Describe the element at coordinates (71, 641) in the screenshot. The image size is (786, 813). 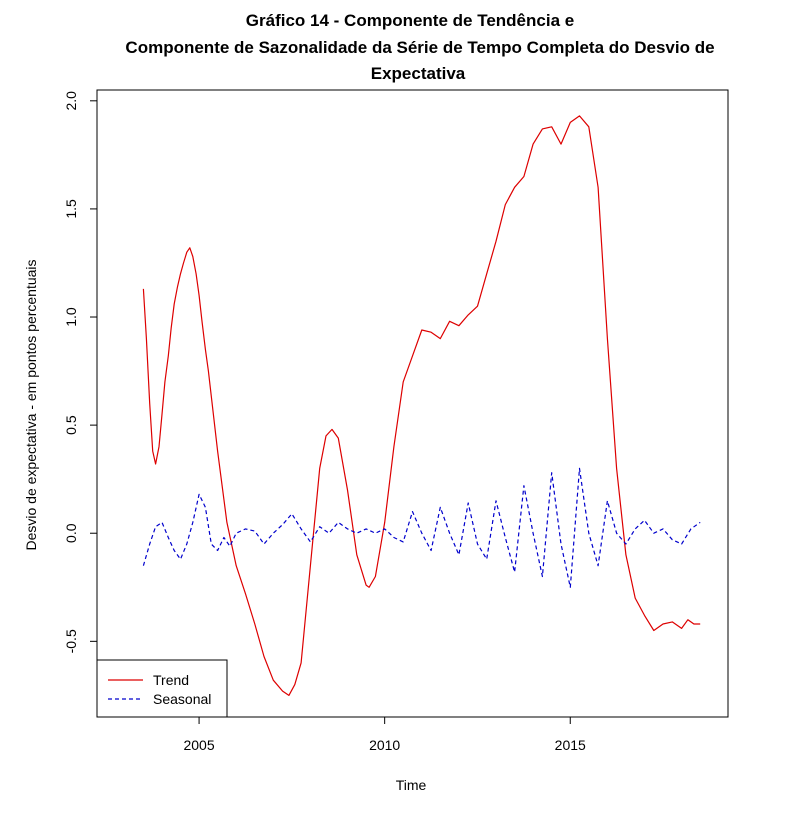
I see `y-tick-label: -0.5` at that location.